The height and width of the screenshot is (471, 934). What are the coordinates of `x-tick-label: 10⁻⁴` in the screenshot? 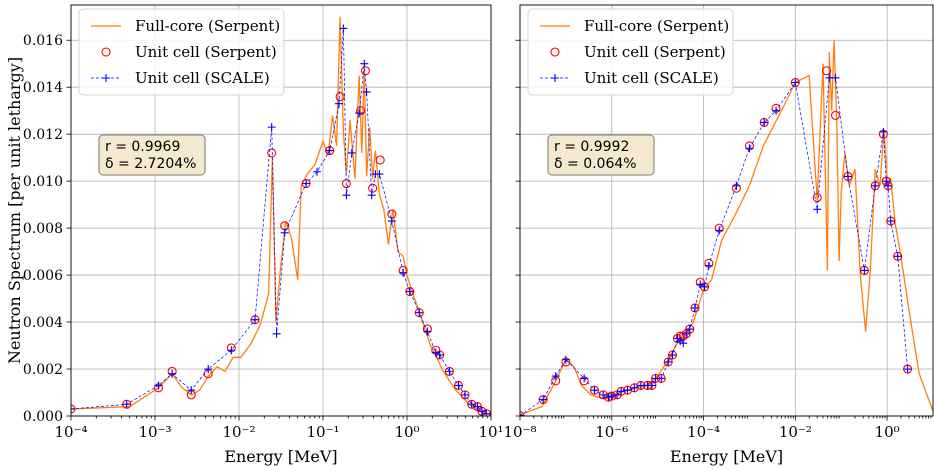 It's located at (70, 432).